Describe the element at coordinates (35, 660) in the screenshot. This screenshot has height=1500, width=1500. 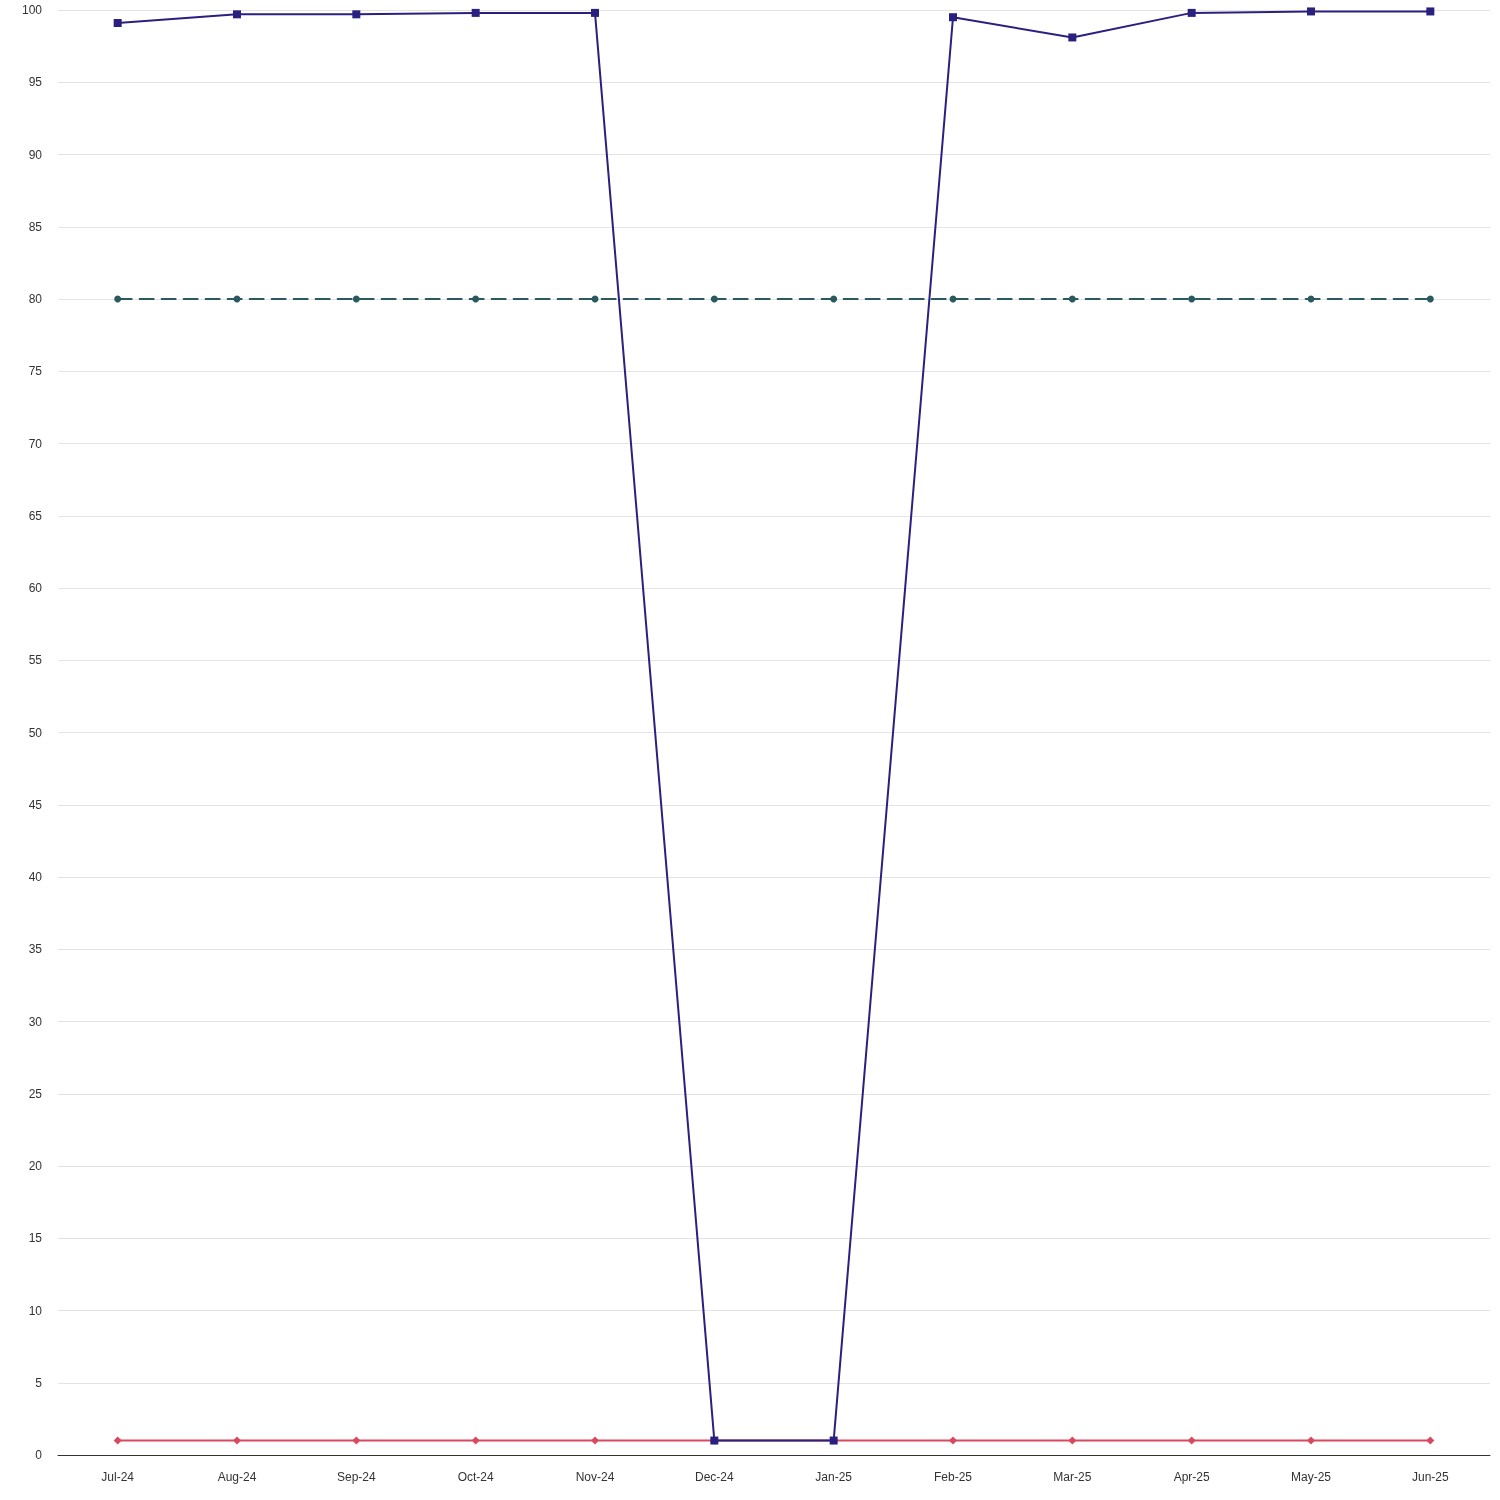
I see `y-tick-label: 55` at that location.